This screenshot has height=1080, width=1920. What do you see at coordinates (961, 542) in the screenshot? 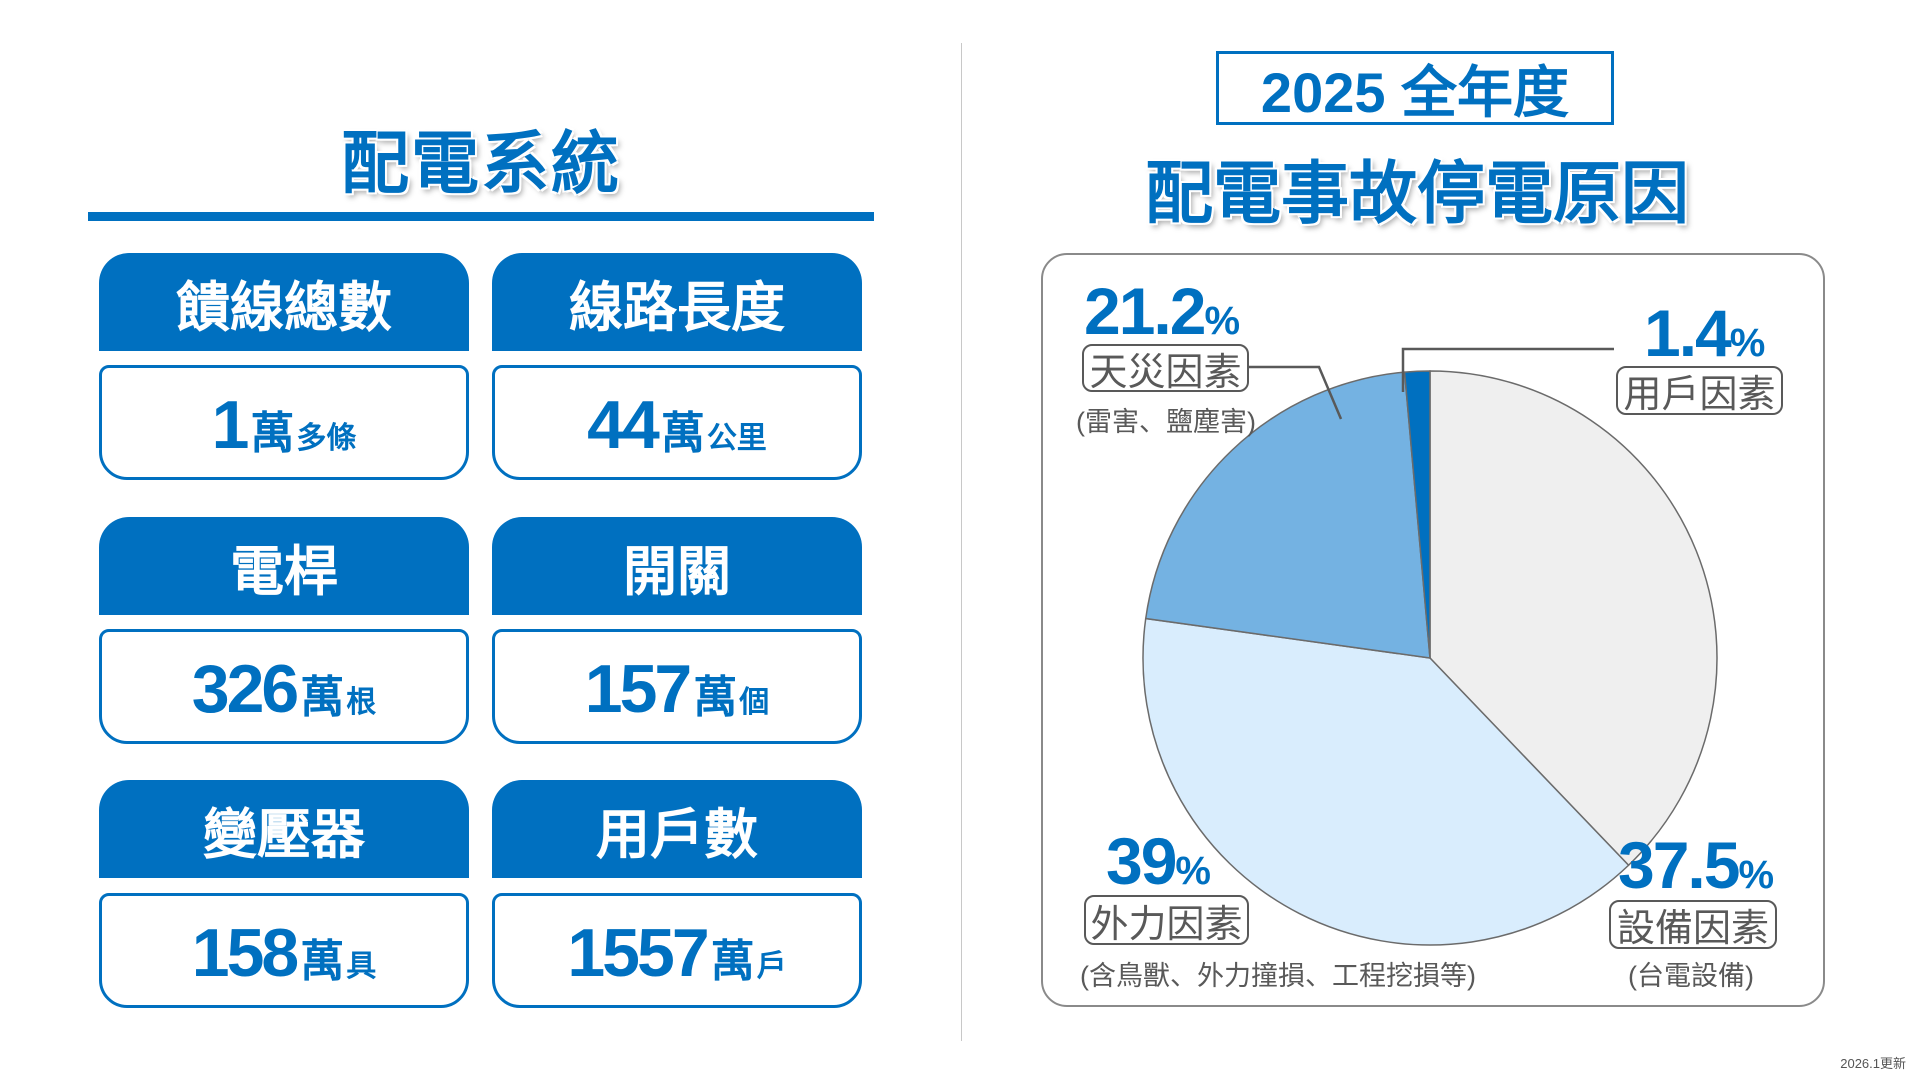
I see `divider` at bounding box center [961, 542].